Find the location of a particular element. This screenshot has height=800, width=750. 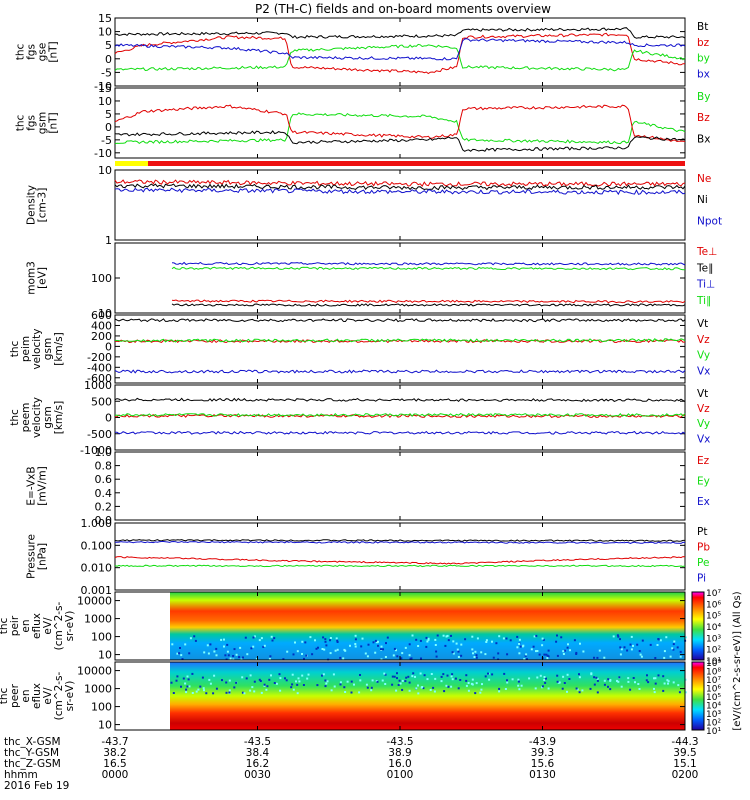

panel-temperature: 100 10 mom3 [eV] Te⊥ Te∥ Ti⊥ Ti∥ is located at coordinates (371, 281).